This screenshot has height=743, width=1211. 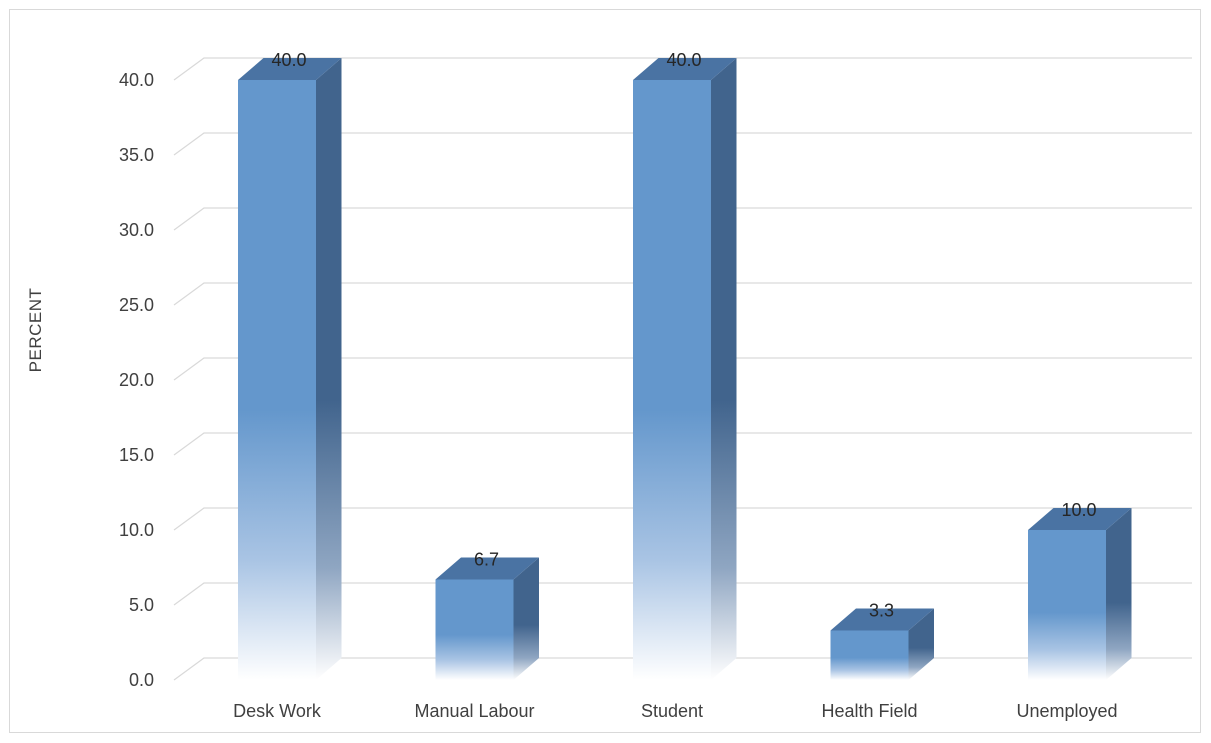 What do you see at coordinates (136, 305) in the screenshot?
I see `y-tick-label: 25.0` at bounding box center [136, 305].